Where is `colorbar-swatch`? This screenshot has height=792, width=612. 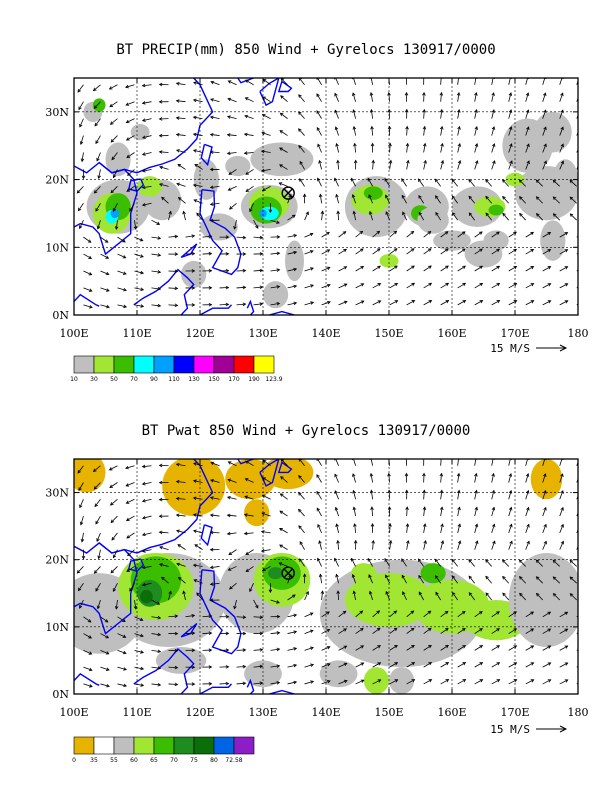
colorbar-swatch is located at coordinates (124, 364).